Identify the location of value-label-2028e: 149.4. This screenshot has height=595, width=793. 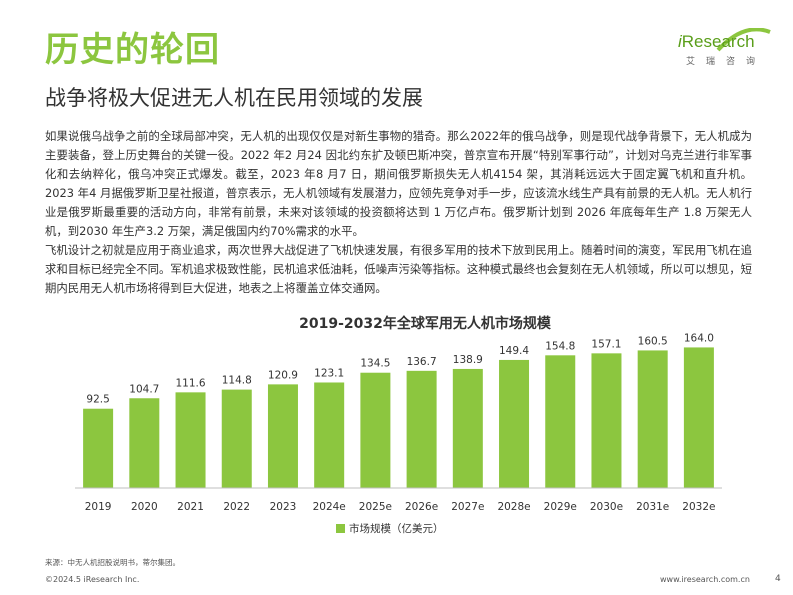
(514, 351).